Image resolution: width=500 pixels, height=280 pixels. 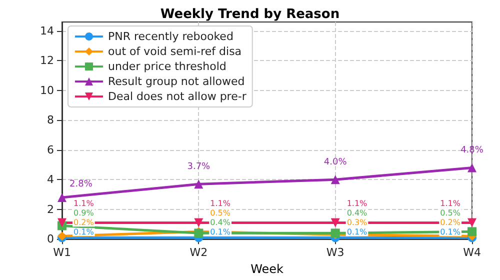 What do you see at coordinates (199, 253) in the screenshot?
I see `x-tick-label: W2` at bounding box center [199, 253].